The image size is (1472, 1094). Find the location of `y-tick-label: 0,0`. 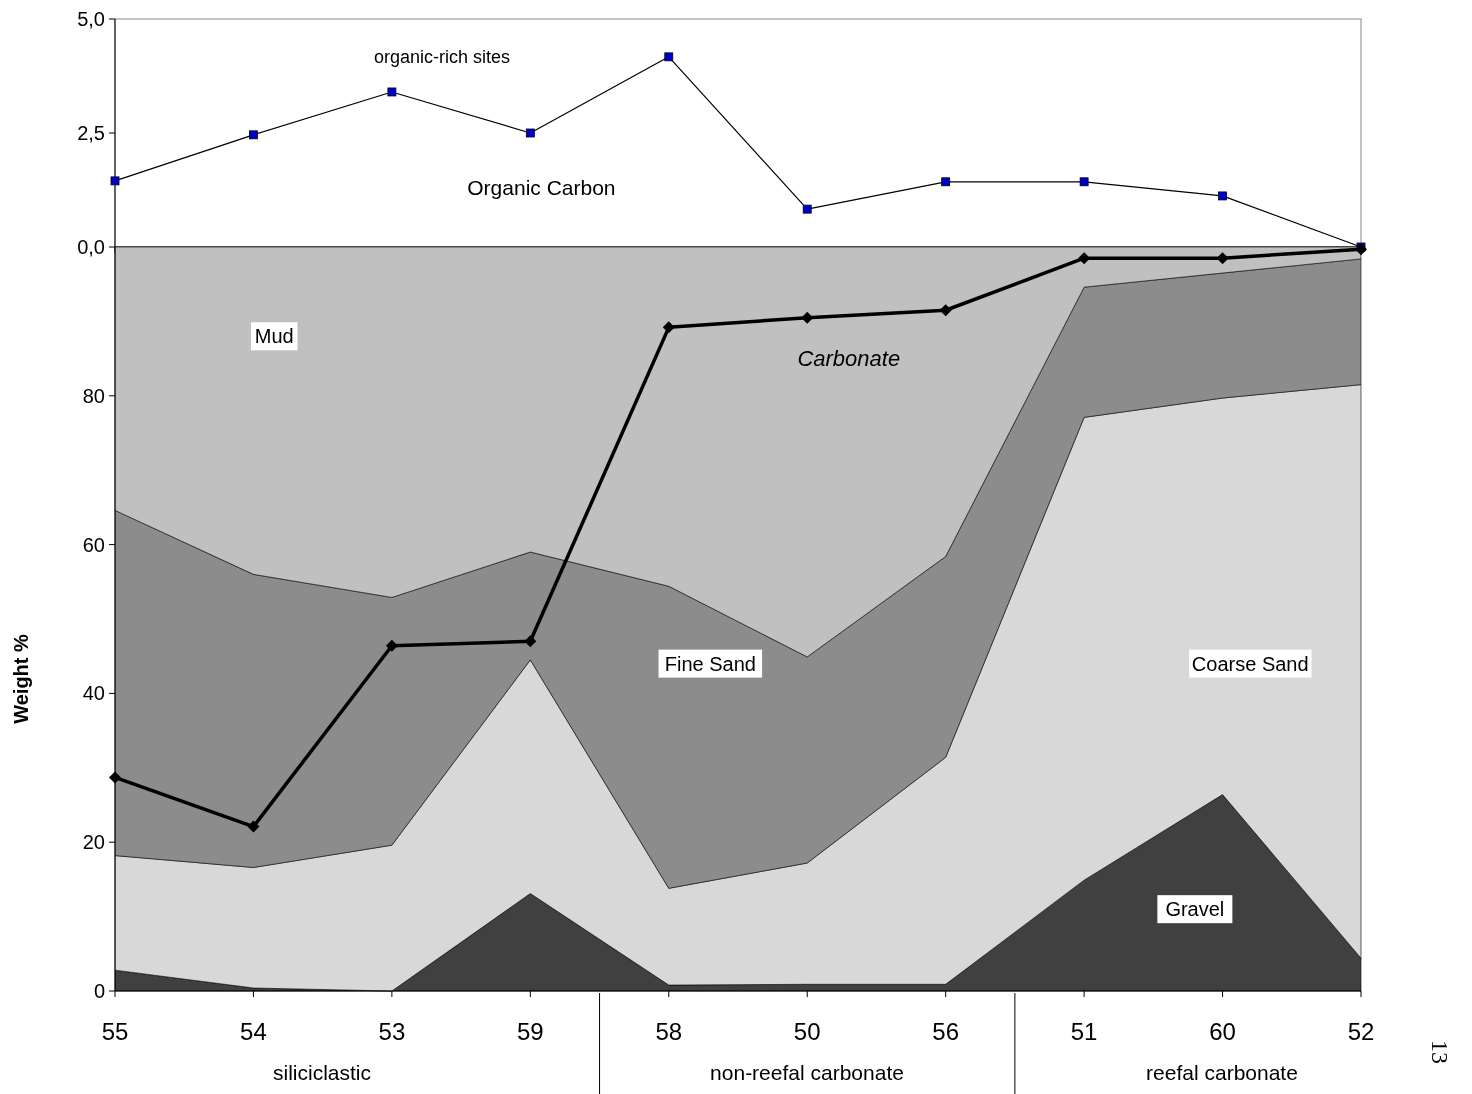

y-tick-label: 0,0 is located at coordinates (91, 247).